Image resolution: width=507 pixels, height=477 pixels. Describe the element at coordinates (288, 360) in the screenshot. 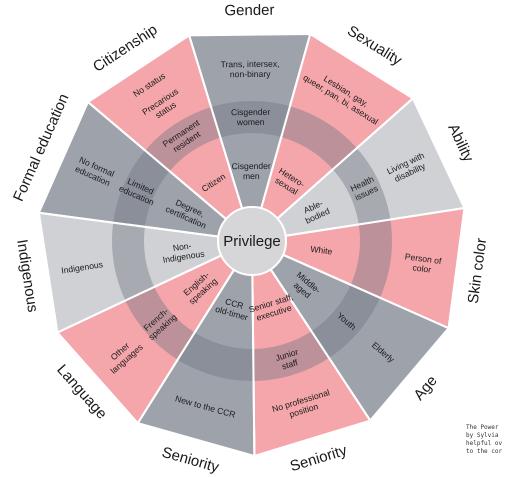

I see `middle-label-5: Juniorstaff` at that location.